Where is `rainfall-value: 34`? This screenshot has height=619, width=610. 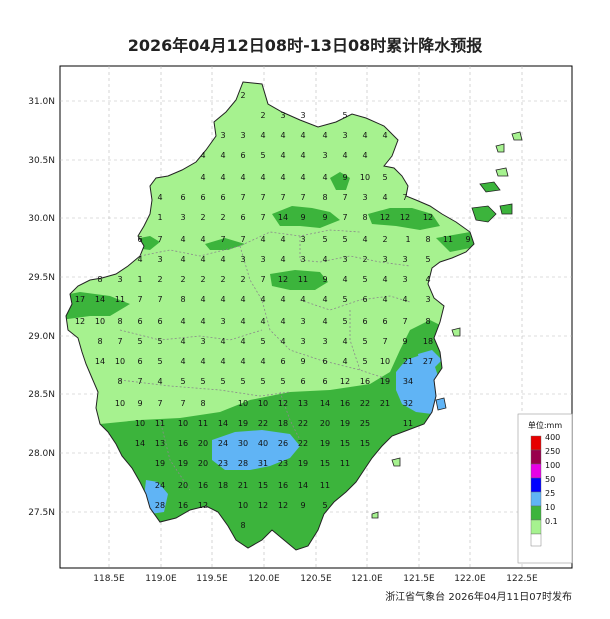
rainfall-value: 34 is located at coordinates (408, 381).